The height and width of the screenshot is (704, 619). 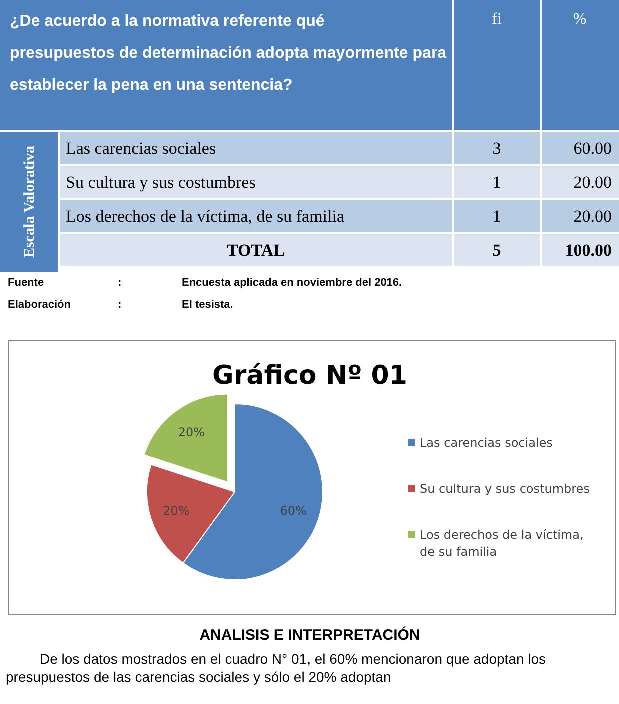 I want to click on text: 5, so click(x=497, y=250).